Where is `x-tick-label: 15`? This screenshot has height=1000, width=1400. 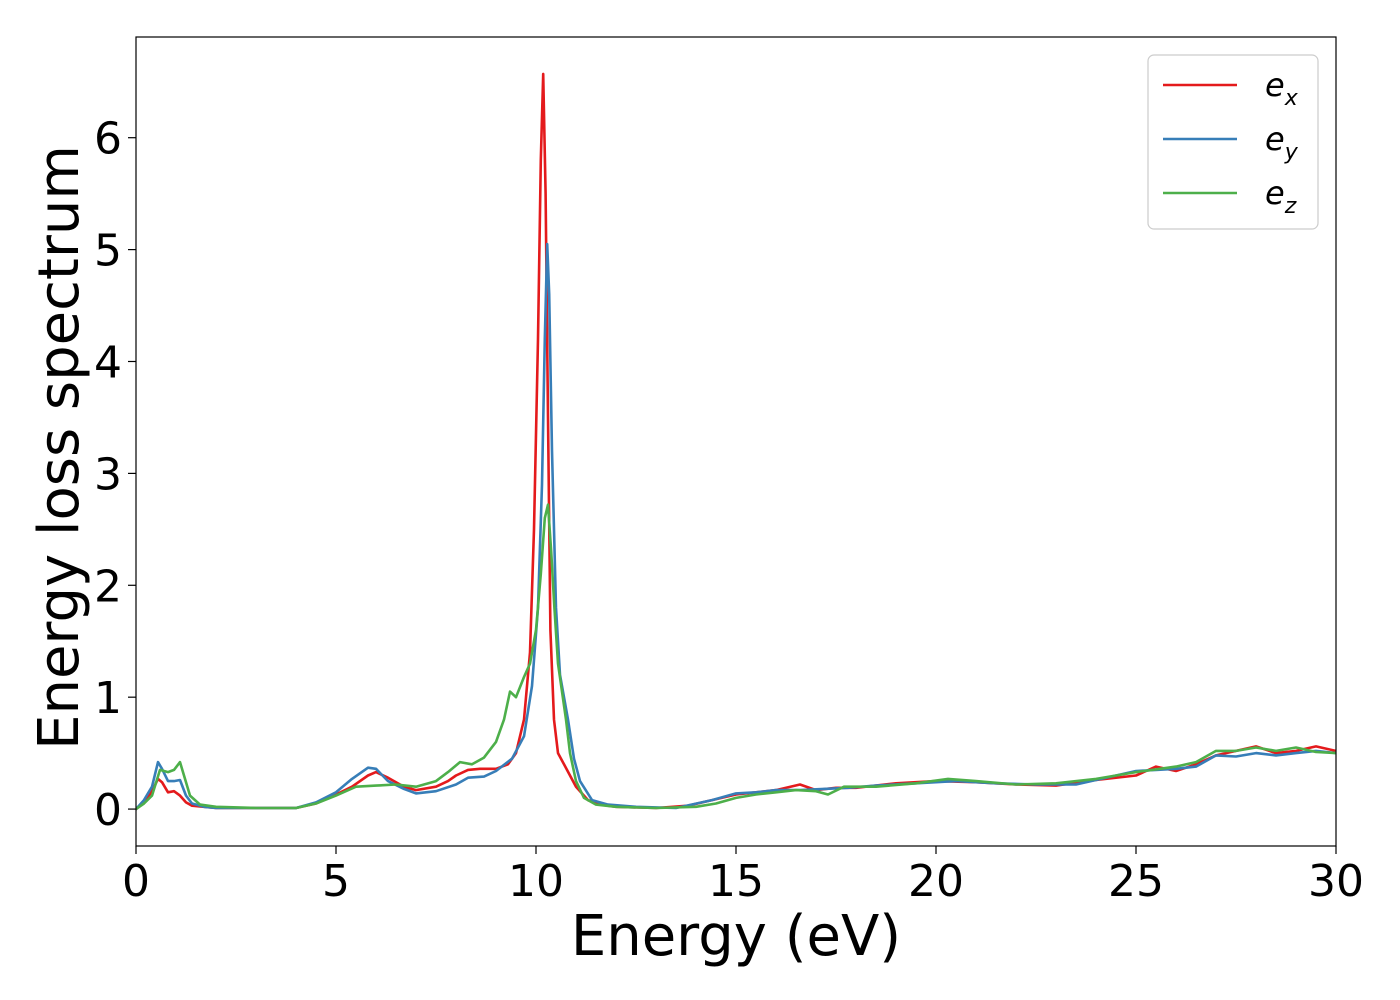
x-tick-label: 15 is located at coordinates (736, 881).